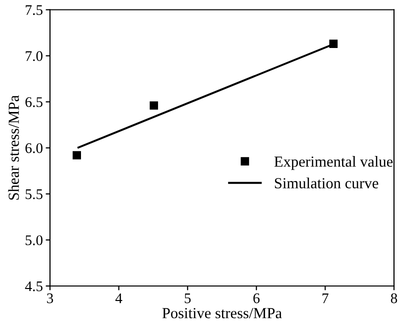 The image size is (400, 325). What do you see at coordinates (34, 240) in the screenshot?
I see `y-tick-label: 5.0` at bounding box center [34, 240].